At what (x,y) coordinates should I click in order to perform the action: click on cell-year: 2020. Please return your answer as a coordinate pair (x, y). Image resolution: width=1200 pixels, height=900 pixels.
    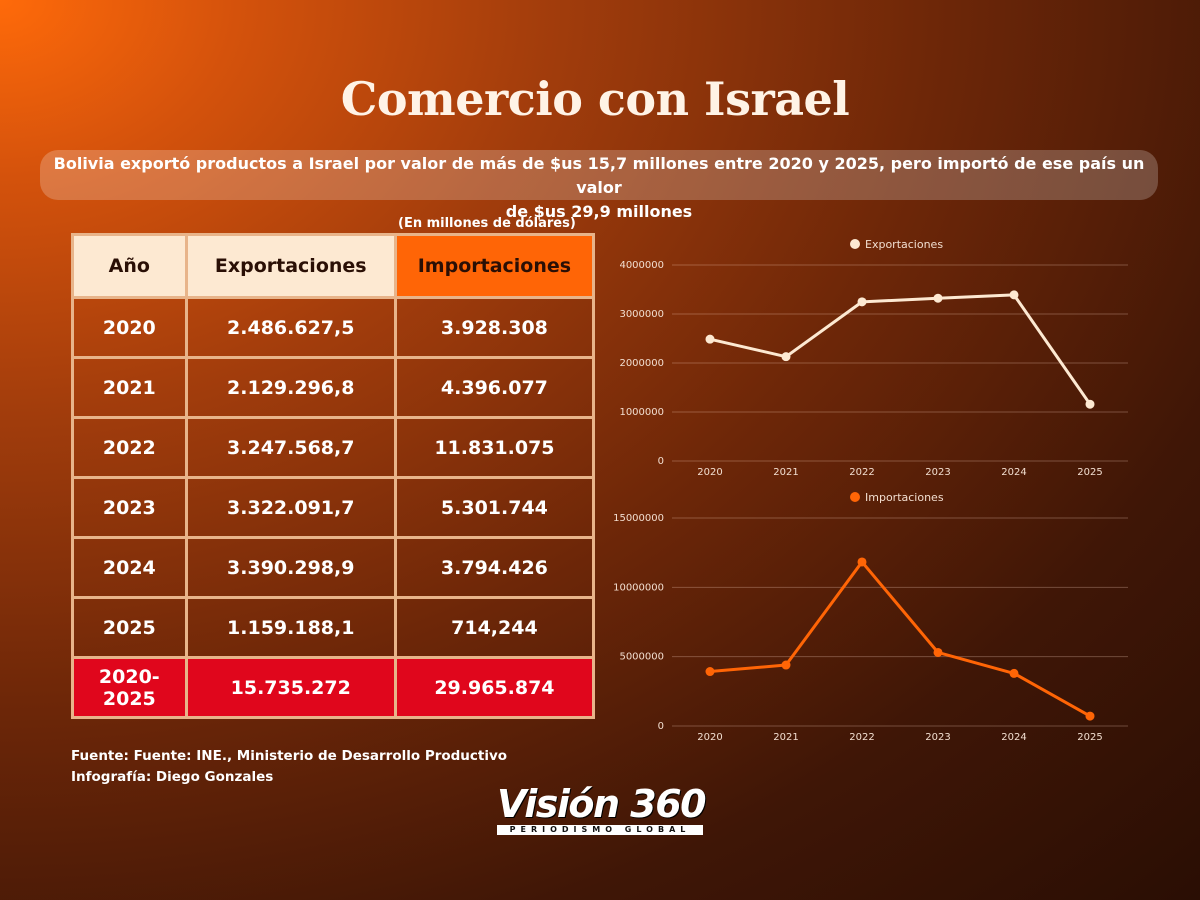
    Looking at the image, I should click on (129, 327).